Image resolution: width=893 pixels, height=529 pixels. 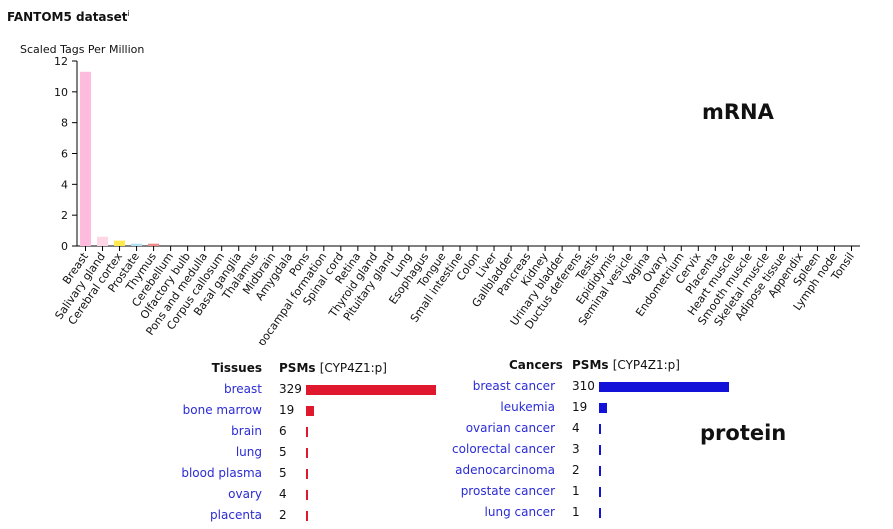 What do you see at coordinates (103, 241) in the screenshot?
I see `bar-salivary-gland` at bounding box center [103, 241].